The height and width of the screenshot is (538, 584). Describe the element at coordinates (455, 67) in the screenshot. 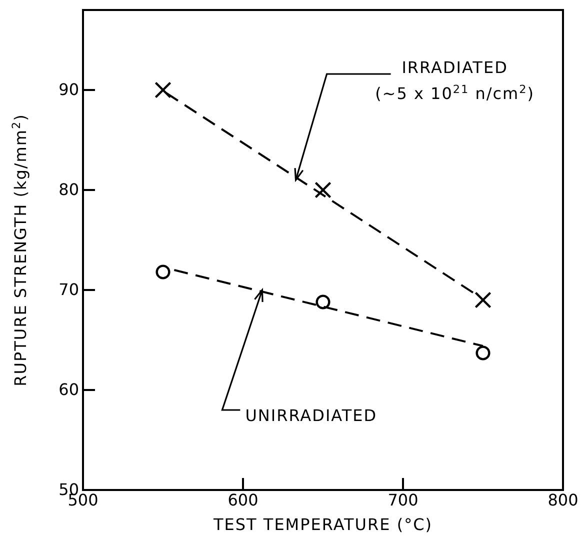

I see `annotation: IRRADIATED` at that location.